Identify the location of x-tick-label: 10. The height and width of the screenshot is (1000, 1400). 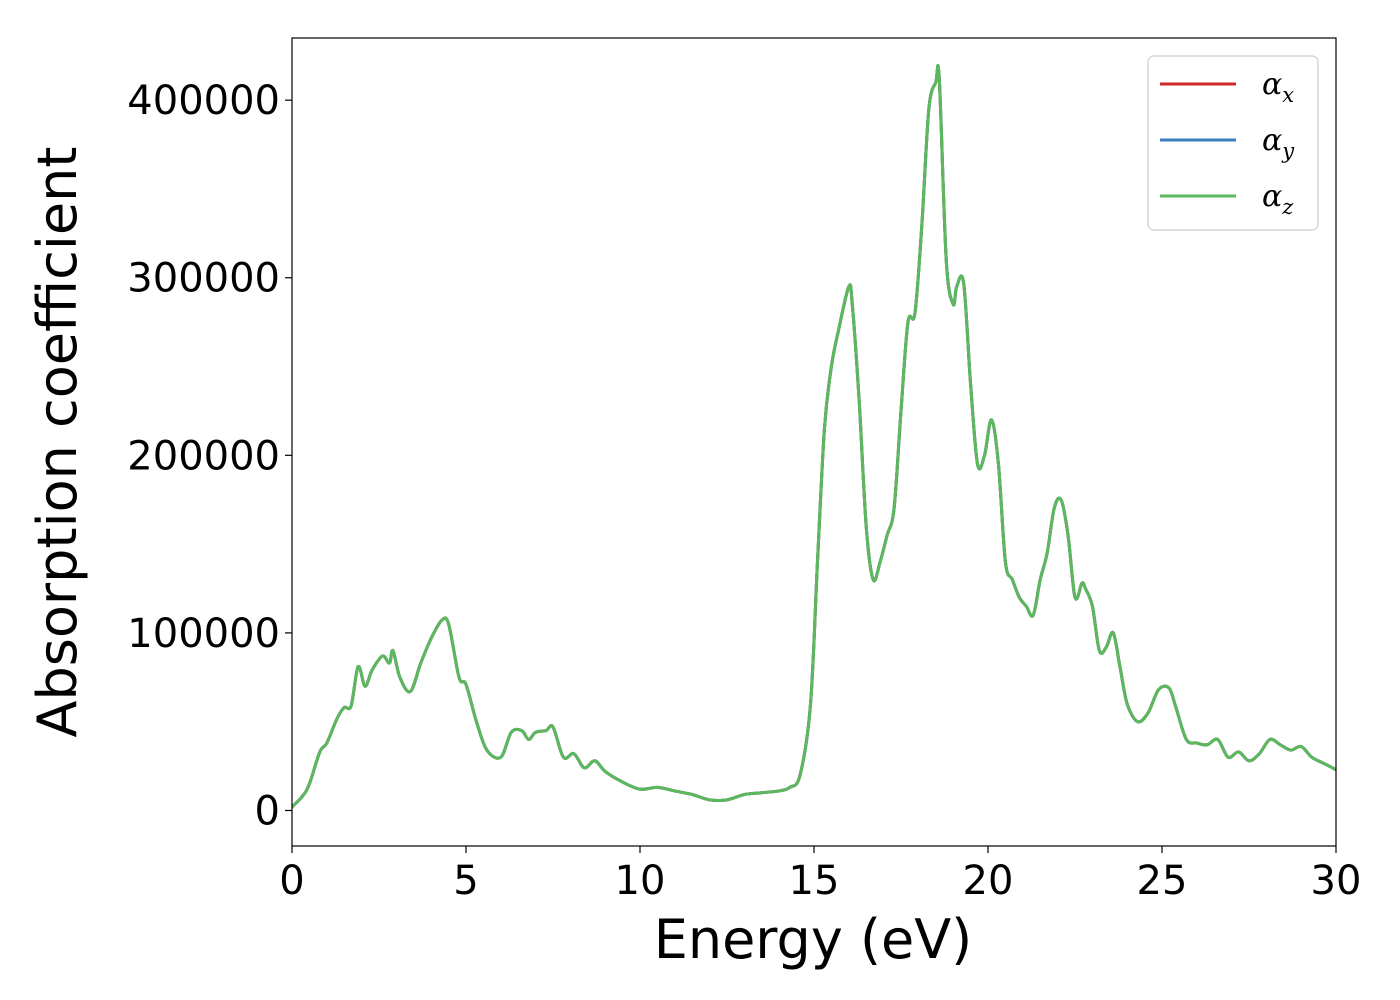
(640, 881).